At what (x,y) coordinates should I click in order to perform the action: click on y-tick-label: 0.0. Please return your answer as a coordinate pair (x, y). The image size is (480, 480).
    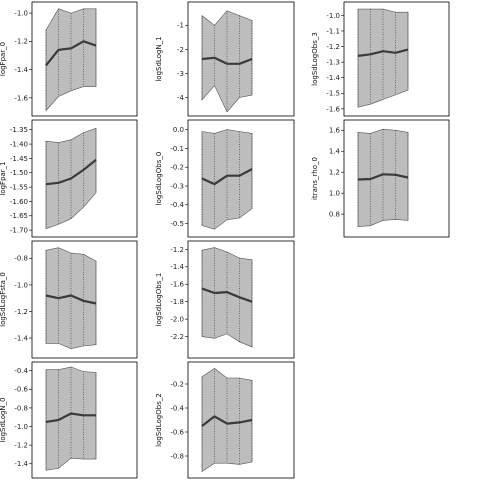
    Looking at the image, I should click on (178, 130).